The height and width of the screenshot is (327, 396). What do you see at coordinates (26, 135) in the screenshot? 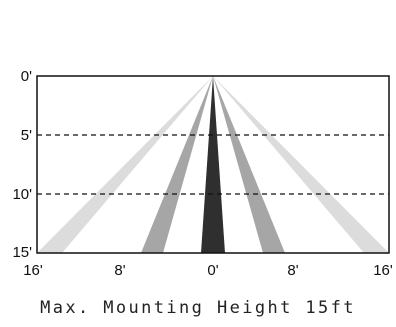
I see `y-label-5: 5'` at bounding box center [26, 135].